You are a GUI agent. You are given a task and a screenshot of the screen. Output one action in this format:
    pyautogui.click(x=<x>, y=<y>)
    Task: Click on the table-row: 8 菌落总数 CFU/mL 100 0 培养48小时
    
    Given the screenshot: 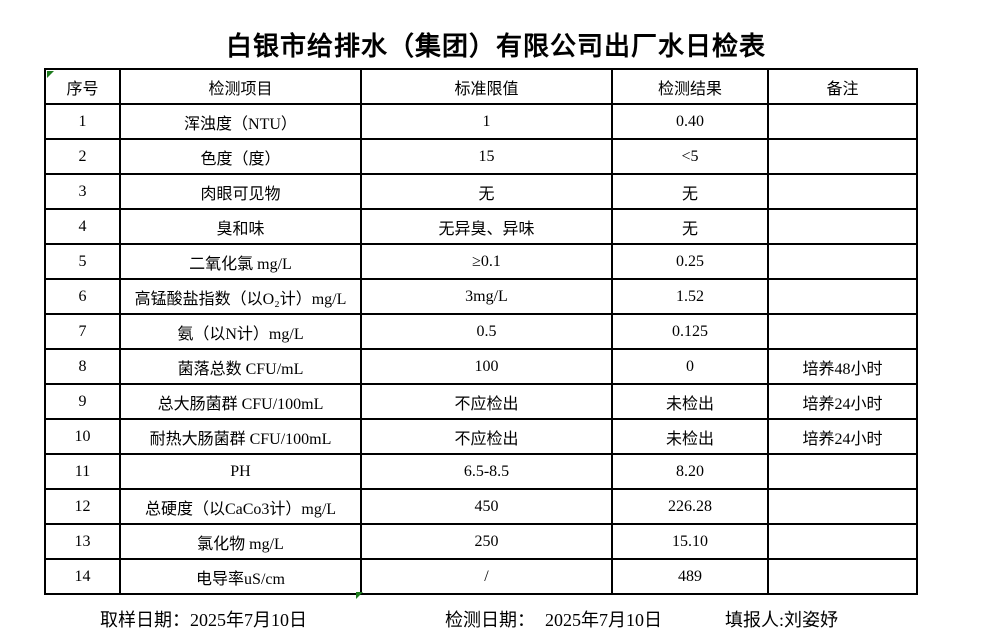 What is the action you would take?
    pyautogui.click(x=481, y=366)
    